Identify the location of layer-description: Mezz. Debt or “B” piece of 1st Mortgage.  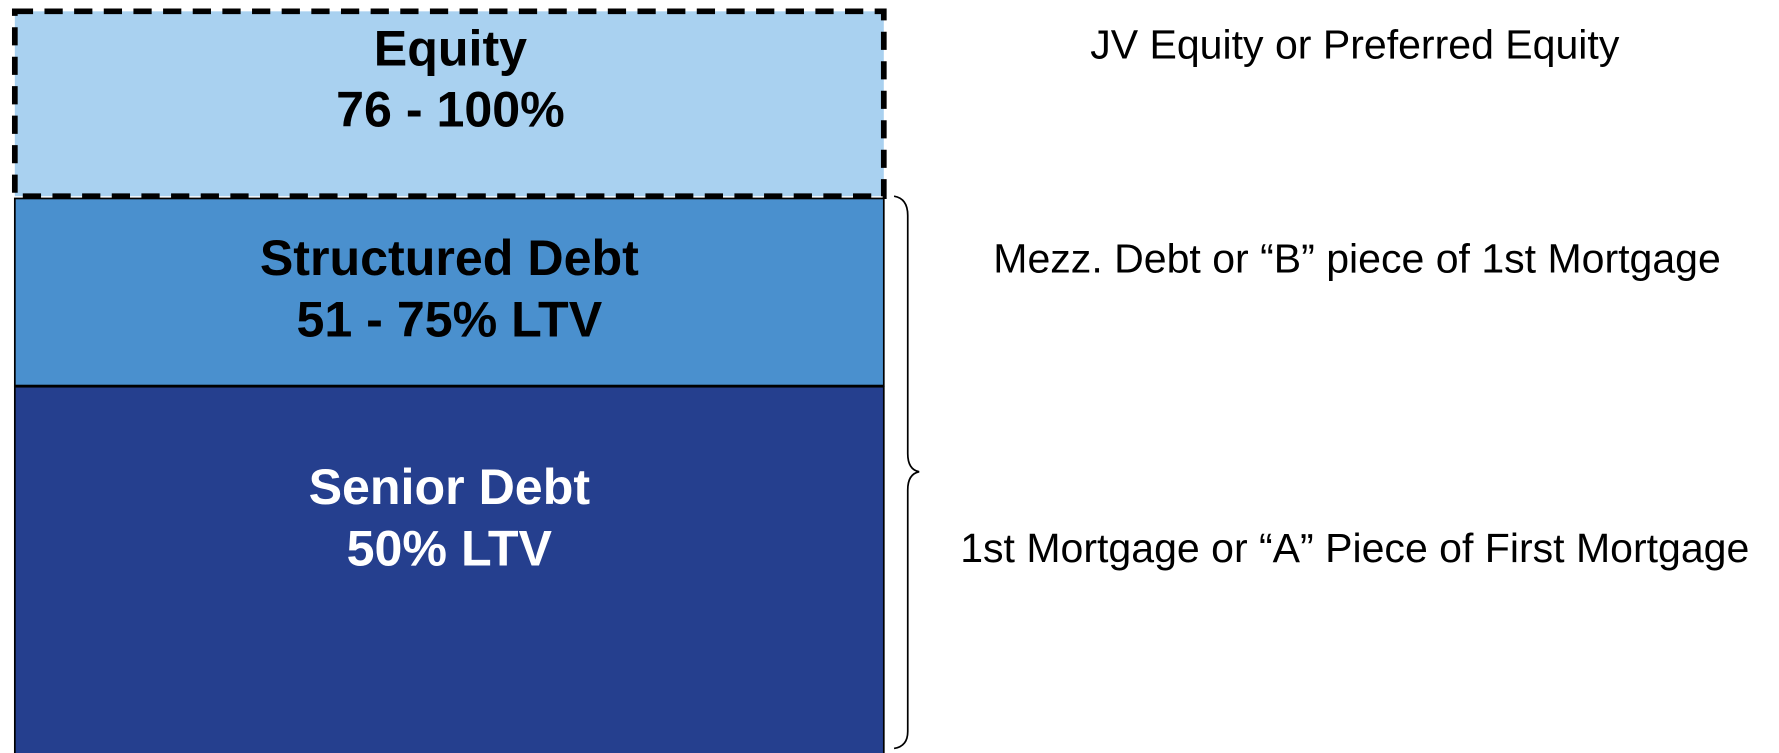
(1357, 259).